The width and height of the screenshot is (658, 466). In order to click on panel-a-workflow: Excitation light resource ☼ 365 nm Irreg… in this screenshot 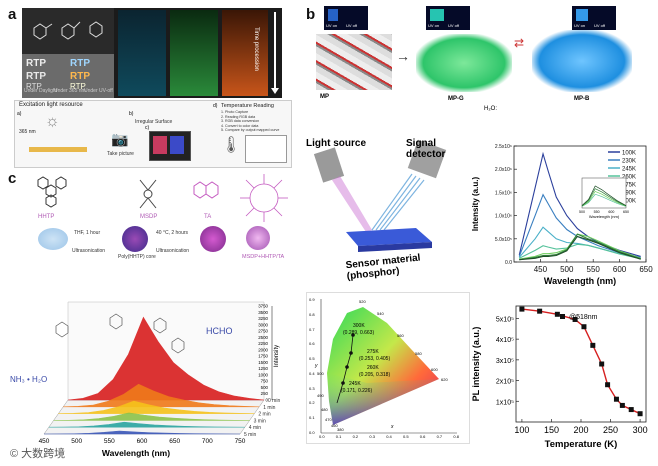, I will do `click(153, 134)`.